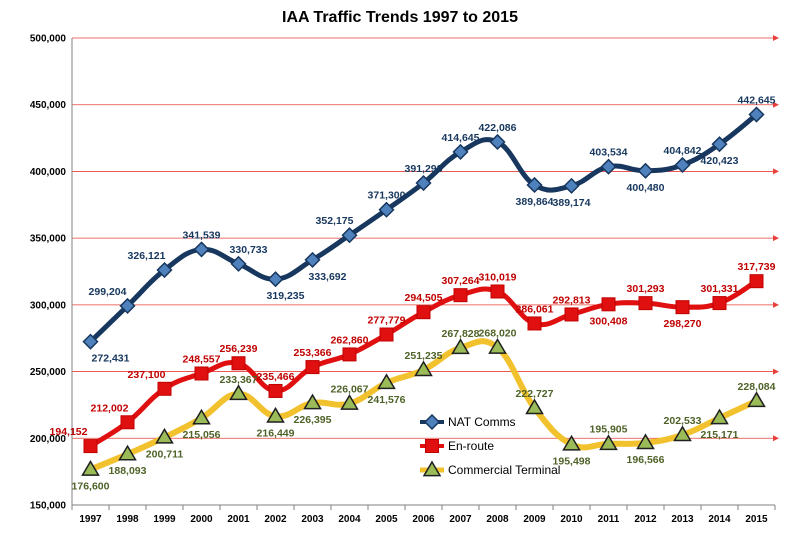 The width and height of the screenshot is (800, 535). What do you see at coordinates (312, 519) in the screenshot?
I see `x-tick-label: 2003` at bounding box center [312, 519].